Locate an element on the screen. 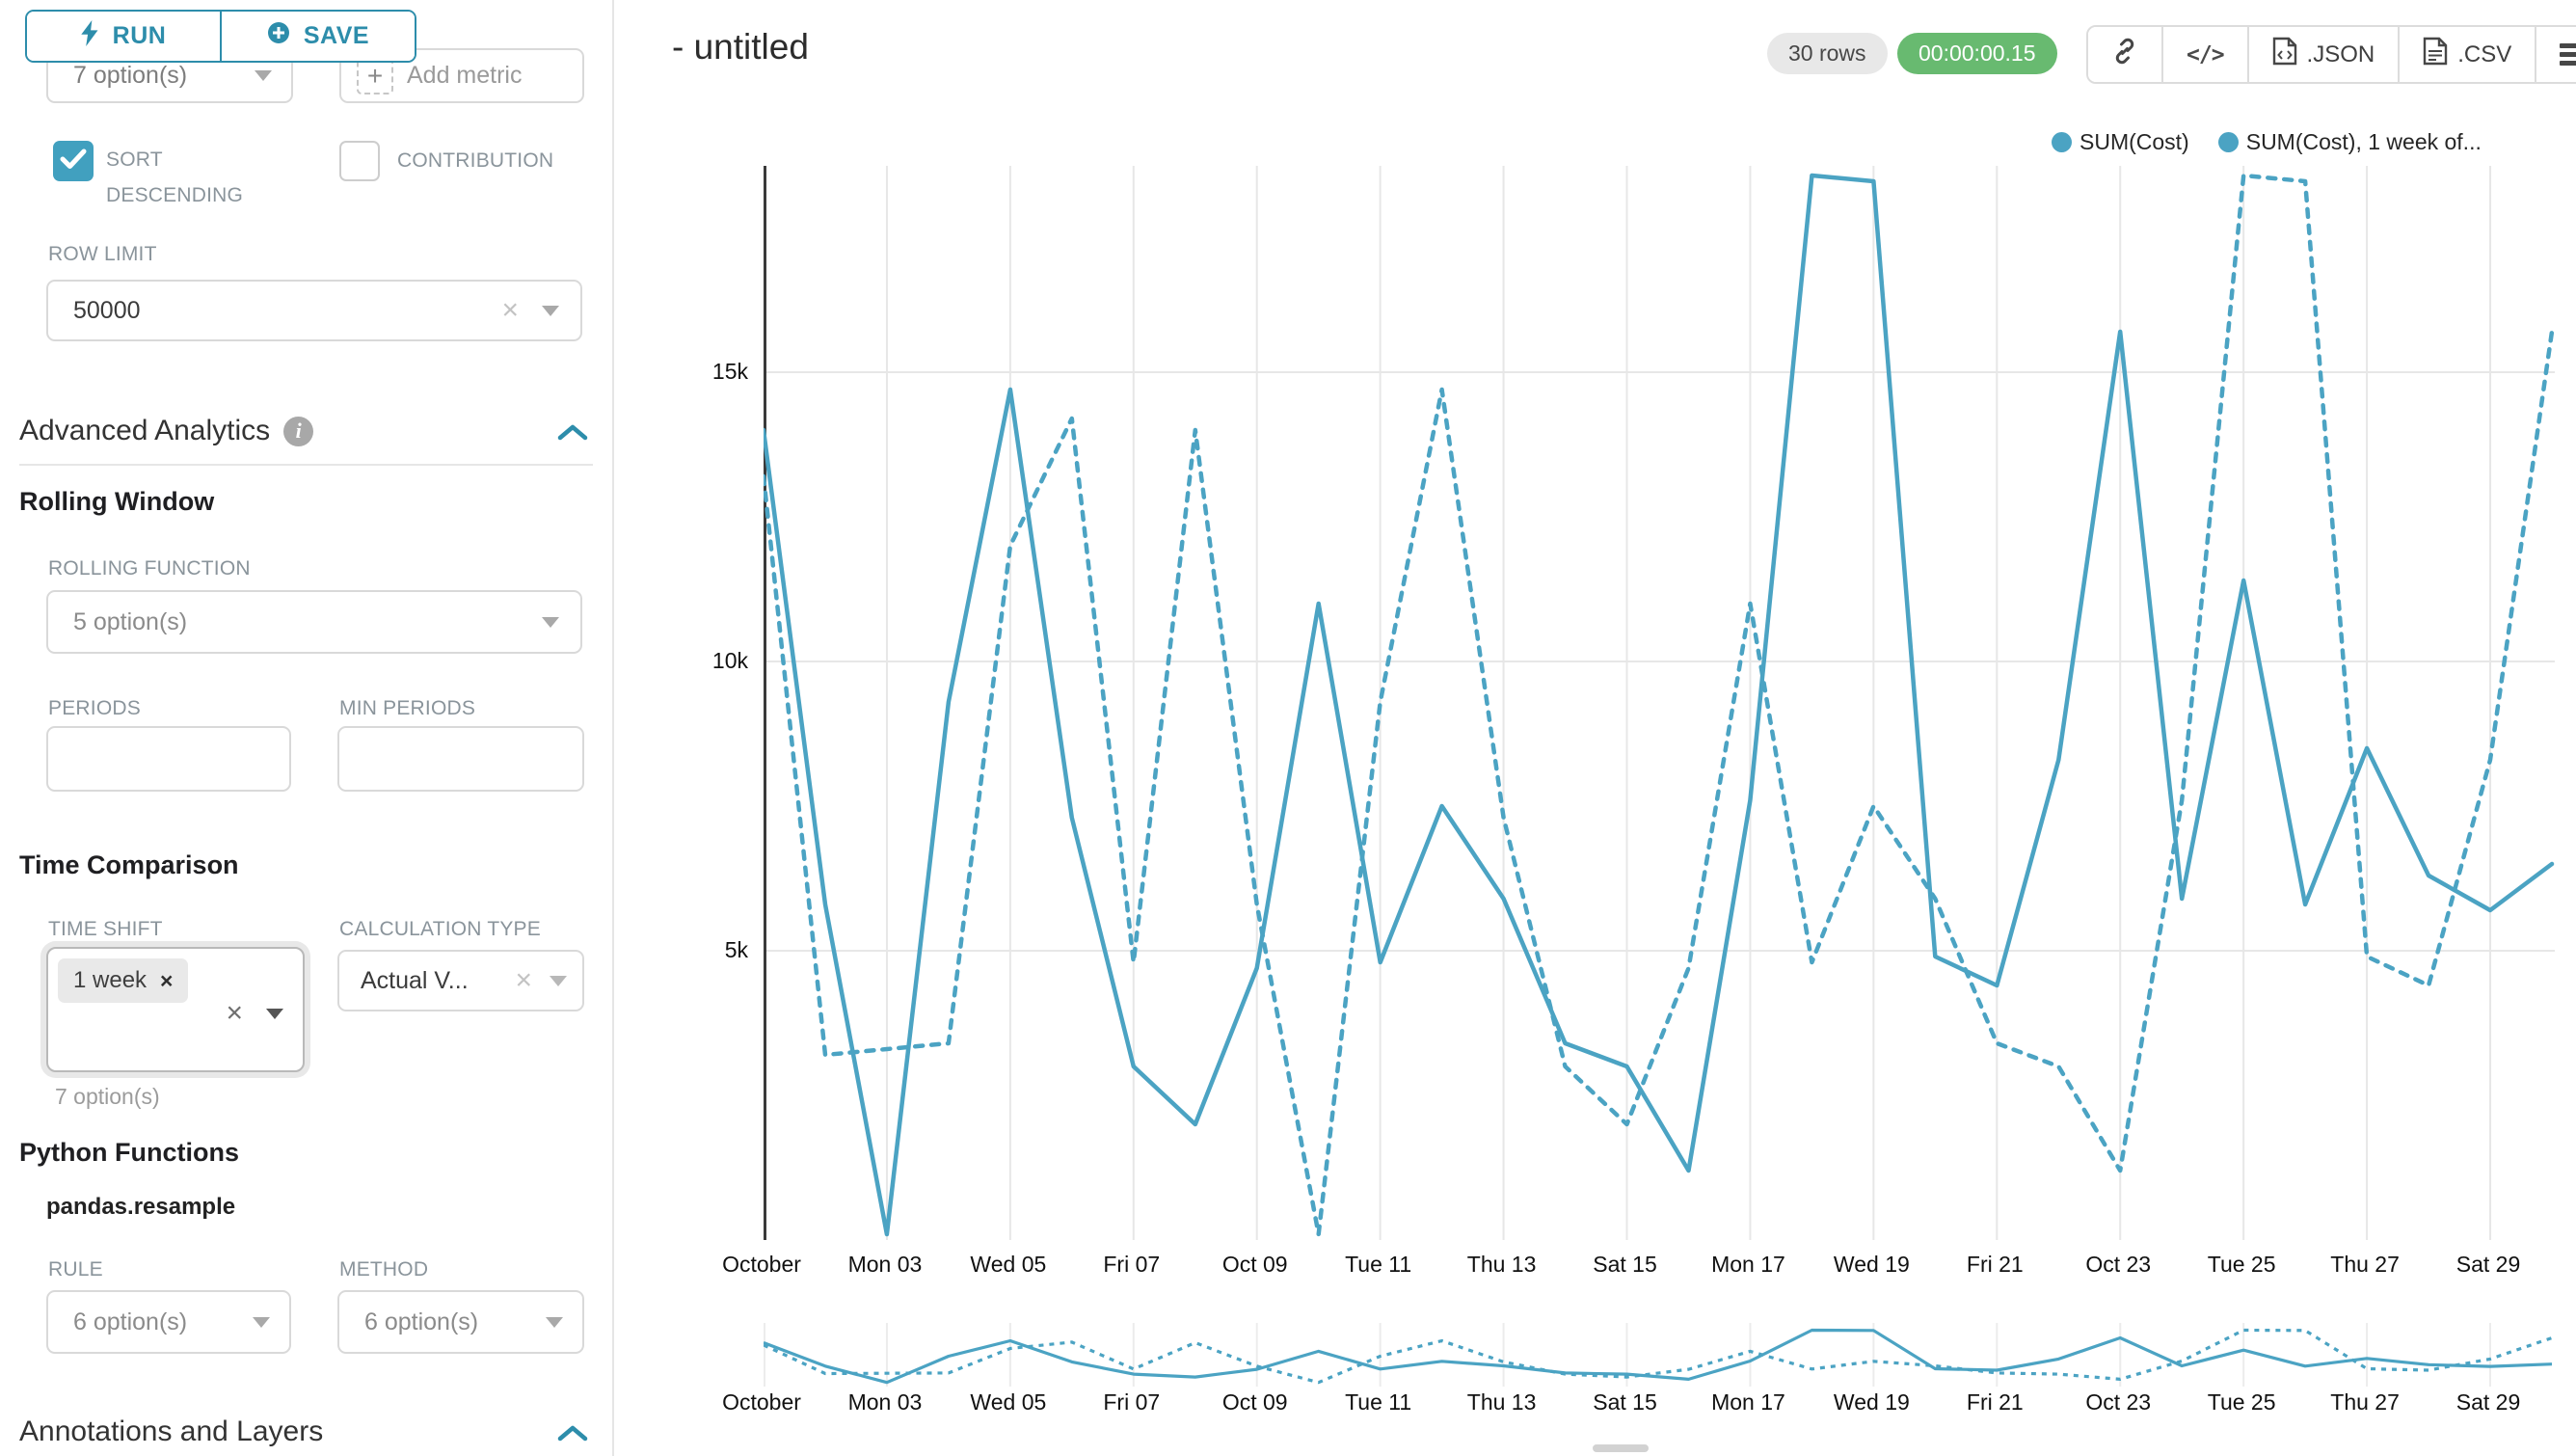  rule-value: 6 option(s) is located at coordinates (131, 1321).